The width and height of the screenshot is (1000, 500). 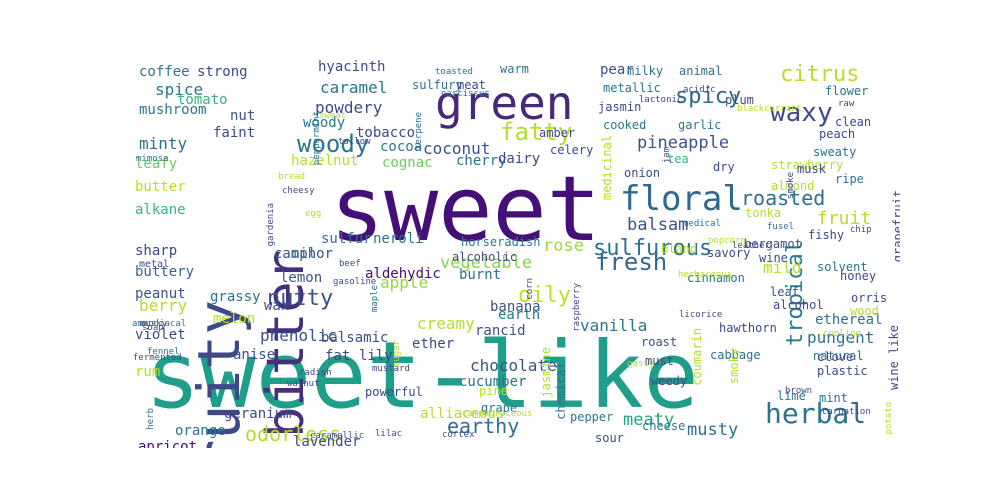 What do you see at coordinates (614, 325) in the screenshot?
I see `word: vanilla` at bounding box center [614, 325].